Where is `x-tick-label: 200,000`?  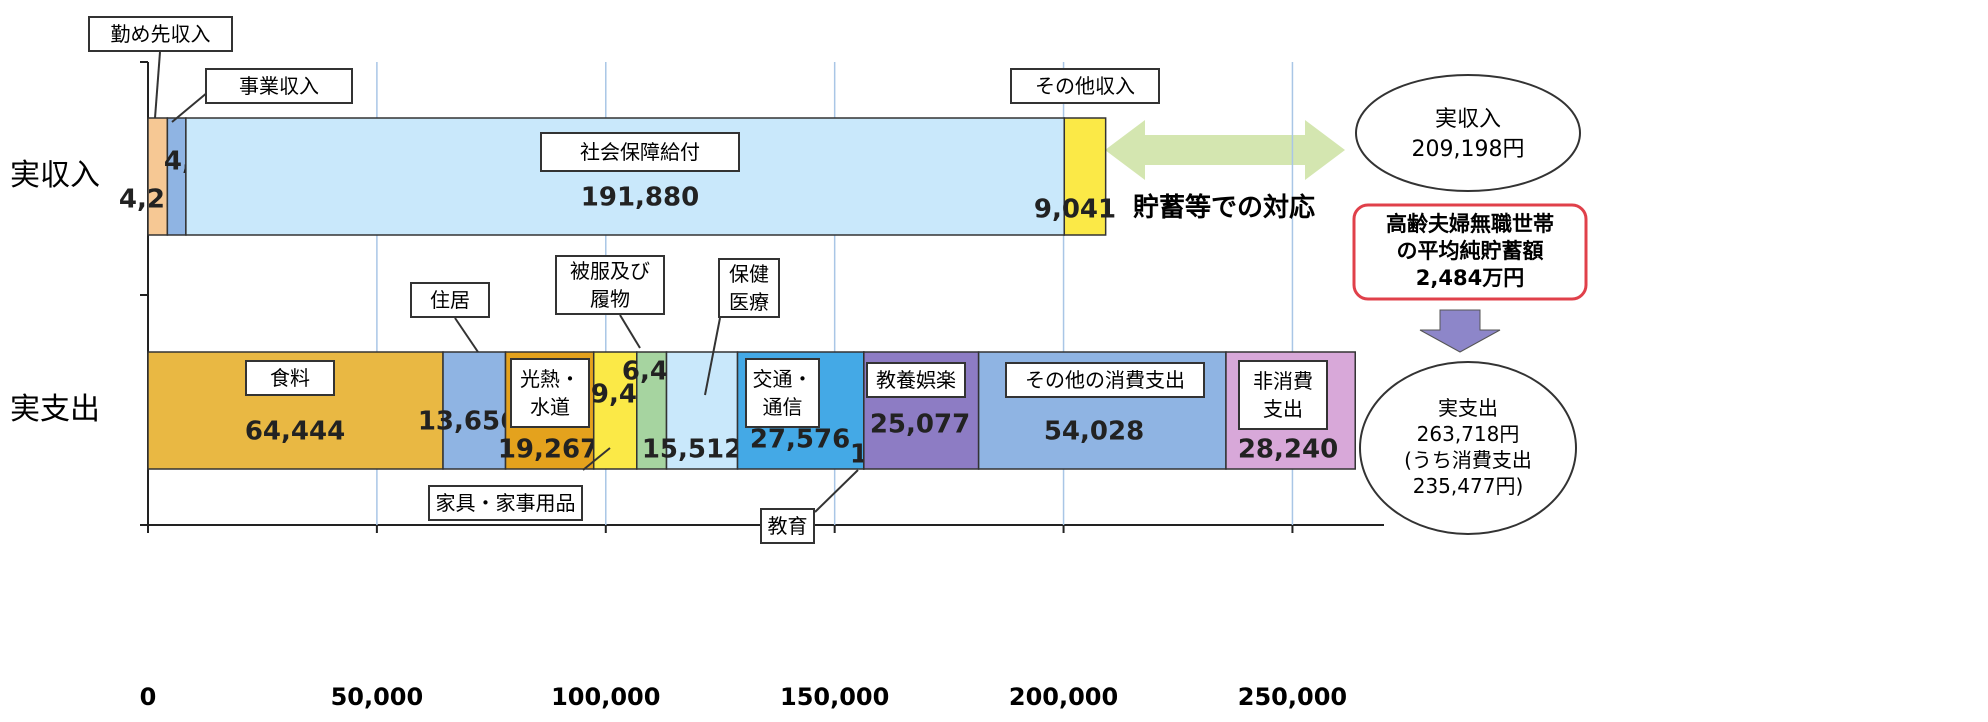
x-tick-label: 200,000 is located at coordinates (1063, 697).